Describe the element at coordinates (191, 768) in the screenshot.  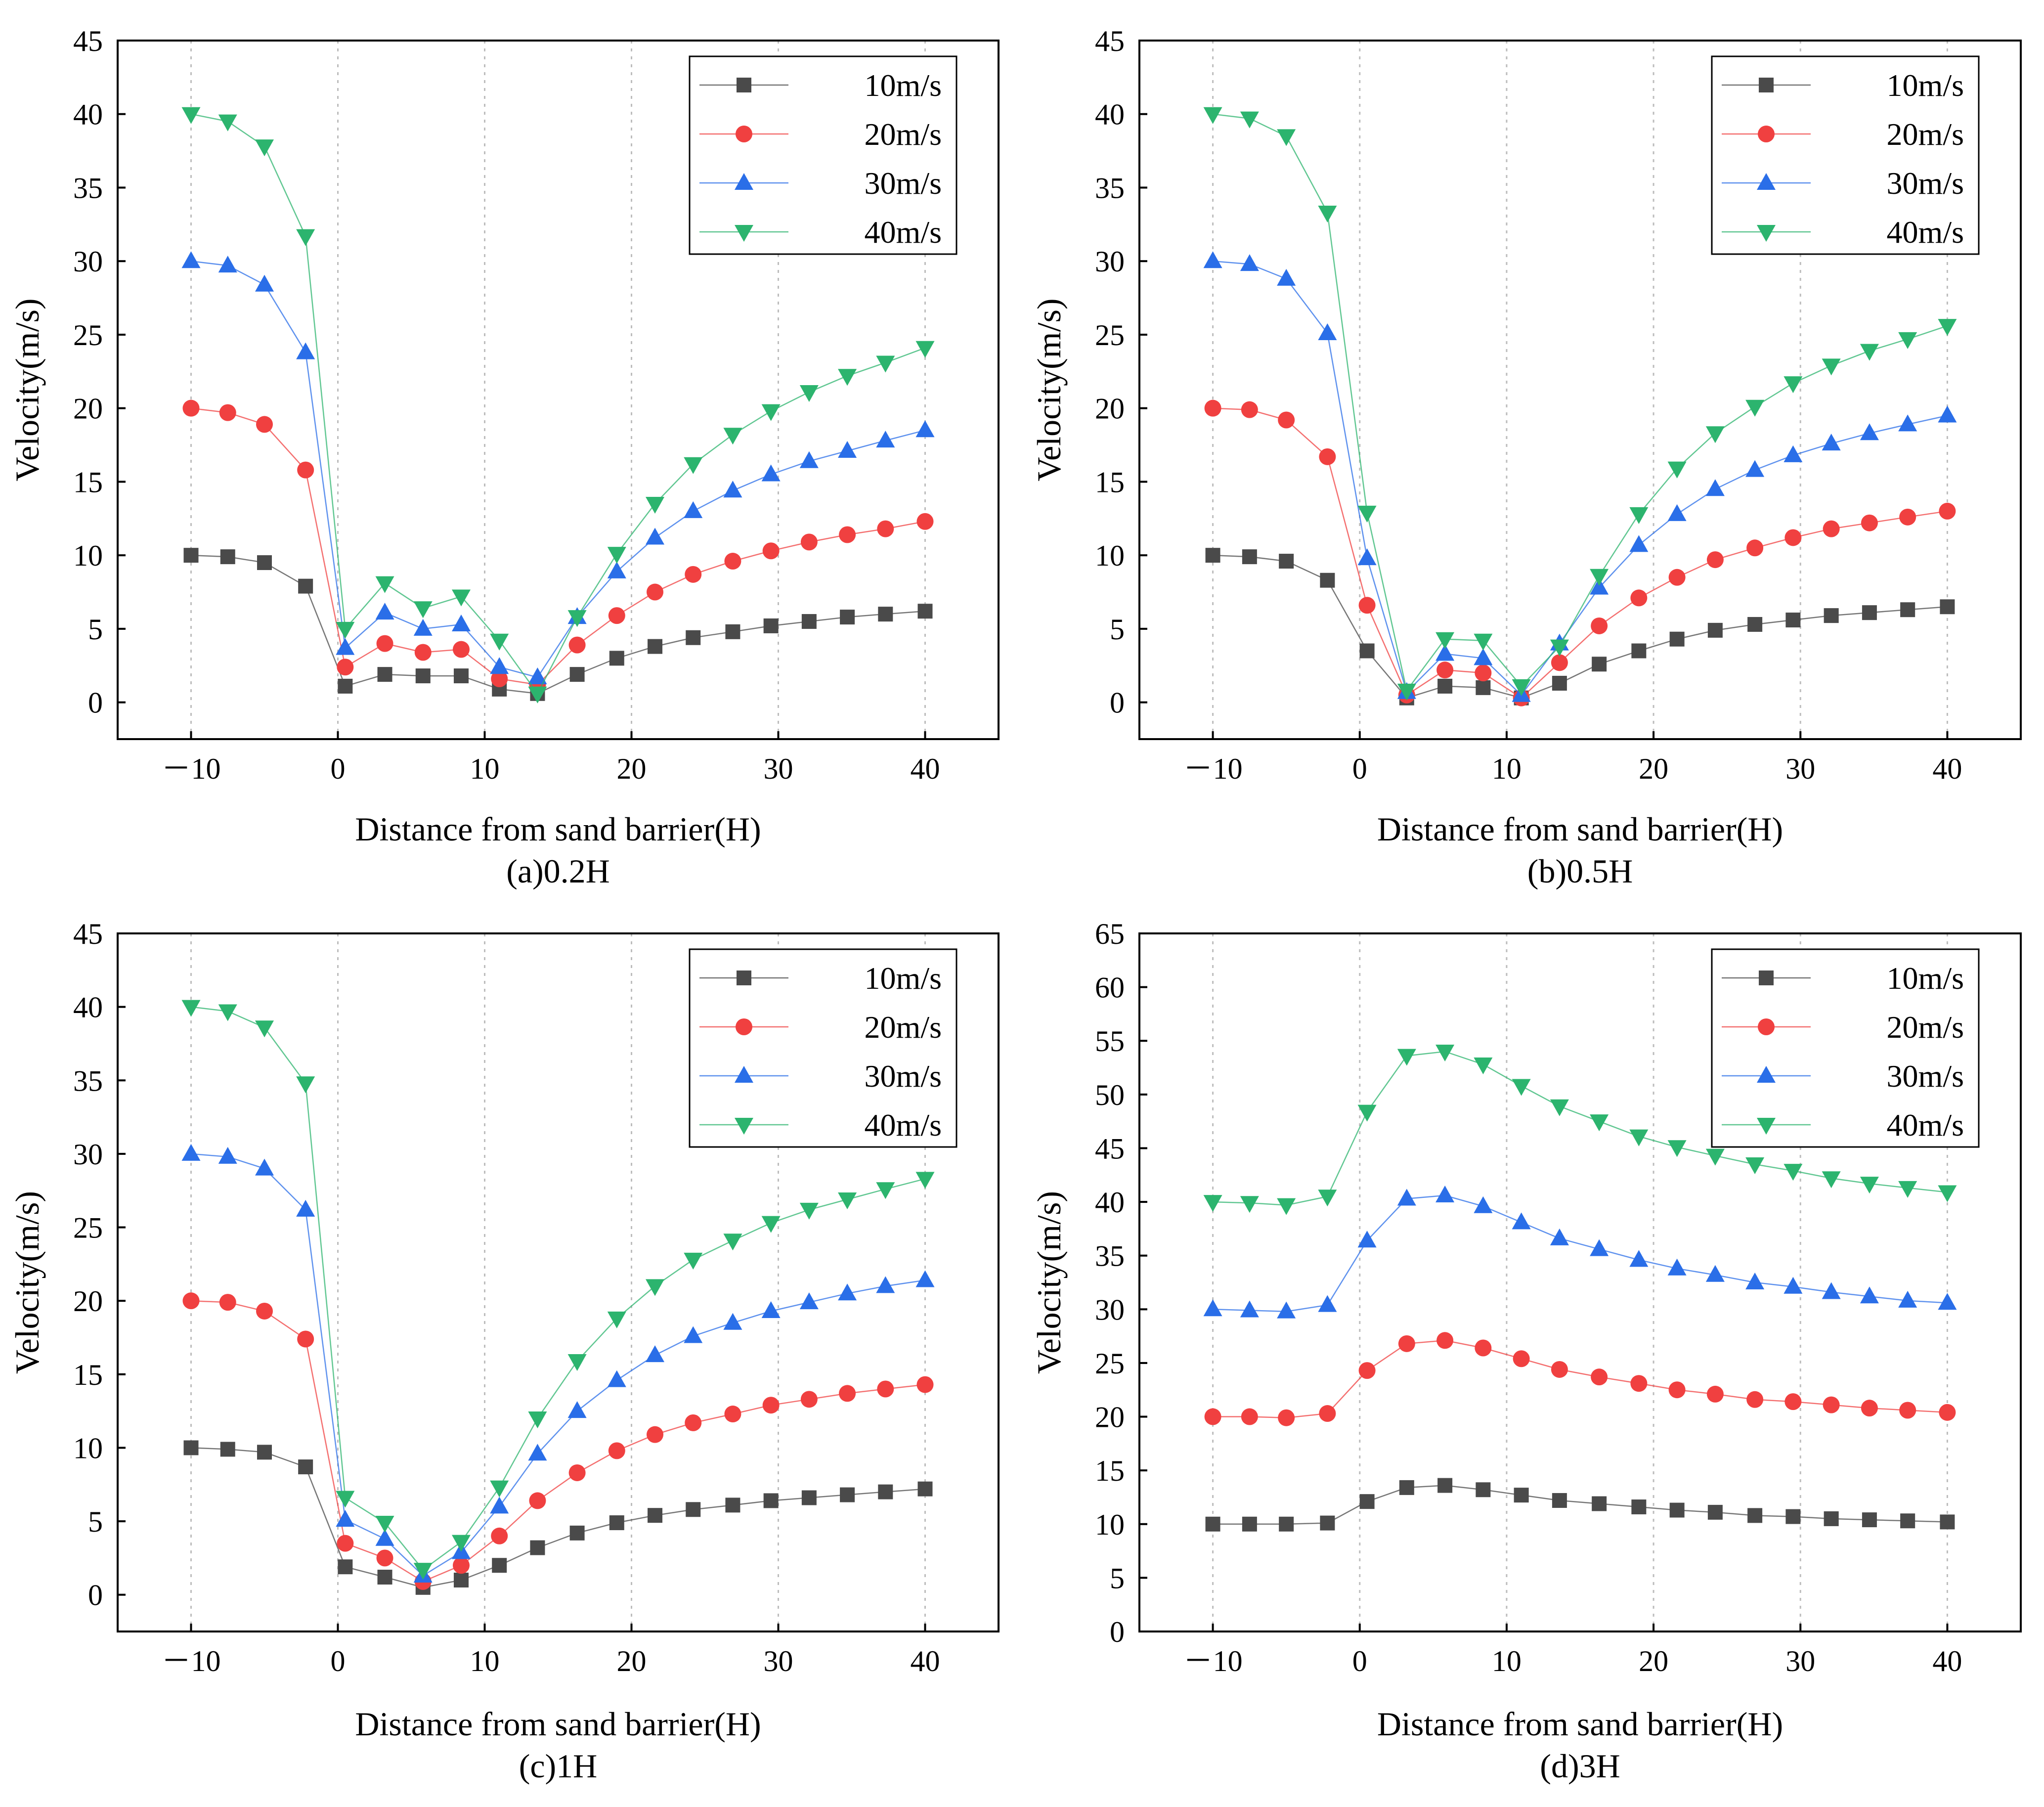
I see `x-tick-label: －10` at that location.